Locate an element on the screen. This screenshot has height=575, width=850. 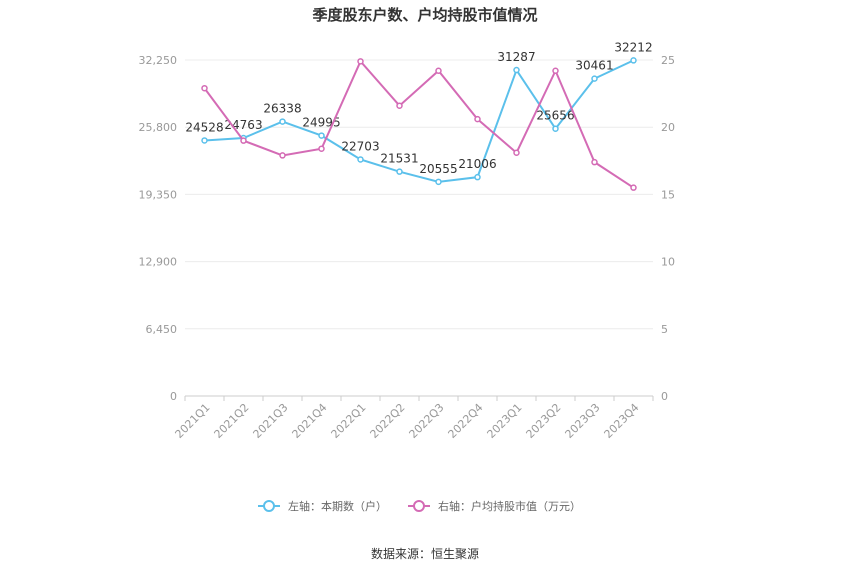
data-label: 24528 is located at coordinates (204, 127).